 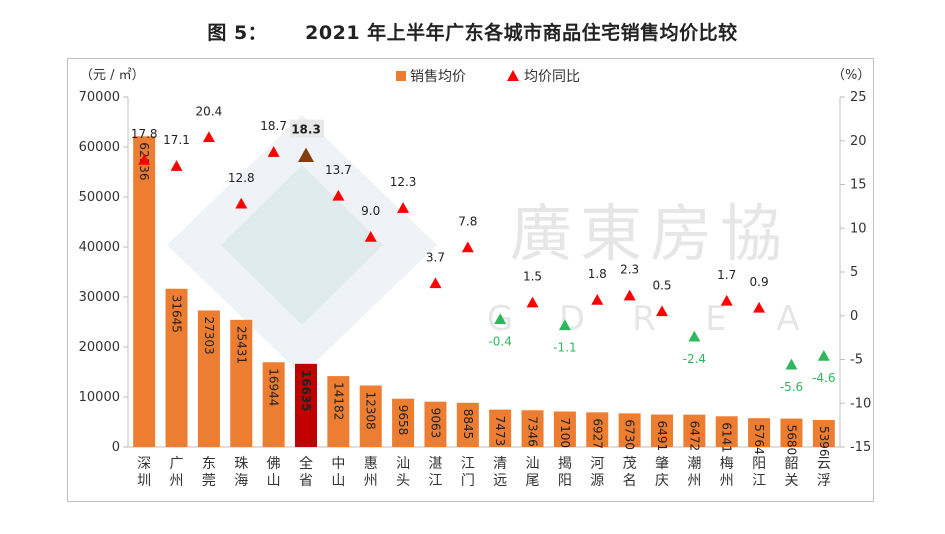 I want to click on watermark-letter: E, so click(x=715, y=319).